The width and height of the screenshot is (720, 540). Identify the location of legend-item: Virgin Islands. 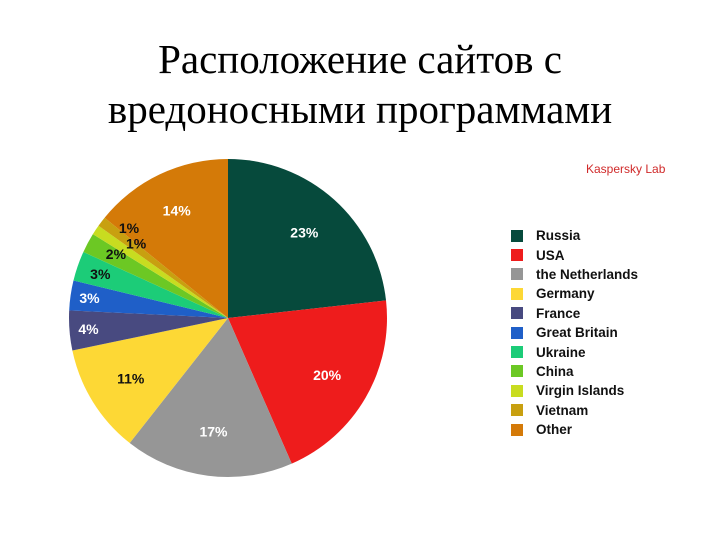
(574, 390).